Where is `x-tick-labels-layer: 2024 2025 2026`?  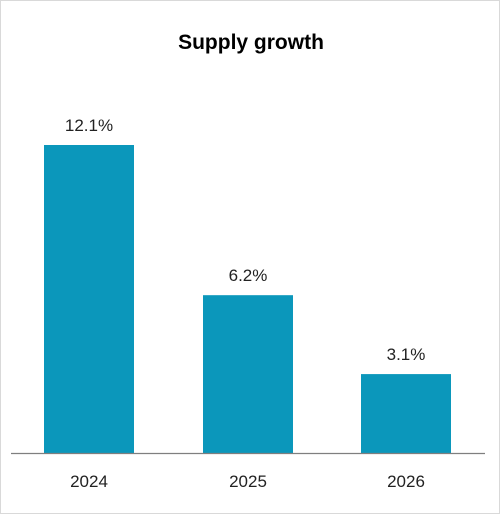 x-tick-labels-layer: 2024 2025 2026 is located at coordinates (247, 481).